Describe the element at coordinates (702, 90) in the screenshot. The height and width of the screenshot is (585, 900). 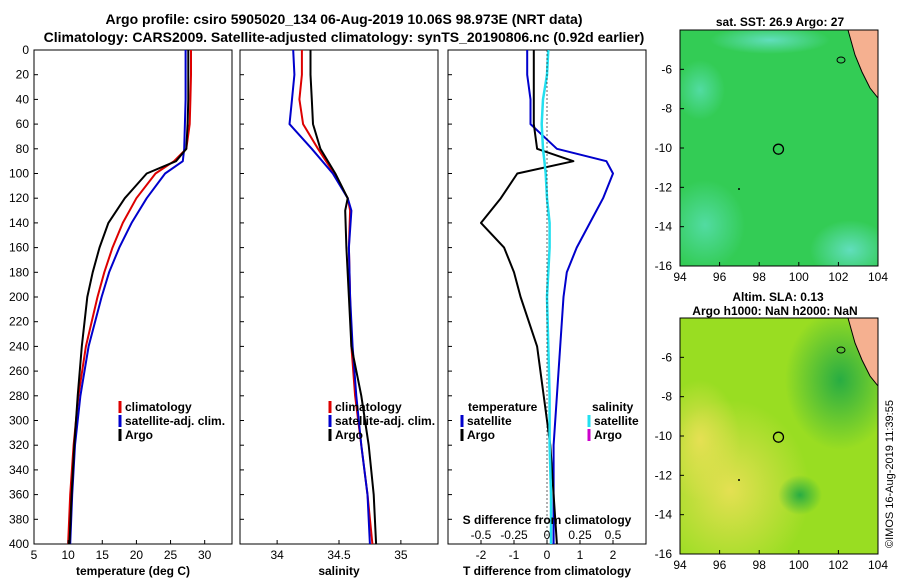
I see `sst-cool-patch-nw` at that location.